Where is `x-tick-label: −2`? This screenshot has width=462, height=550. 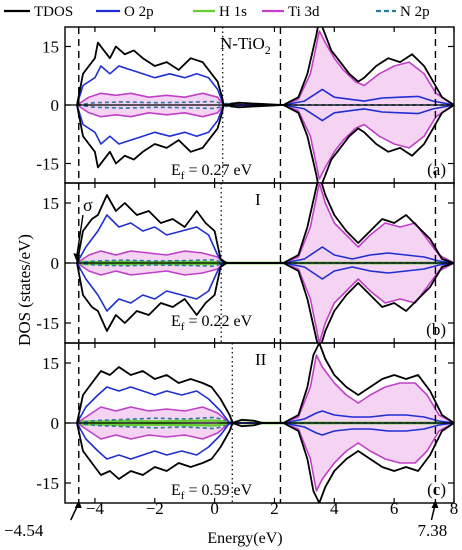 x-tick-label: −2 is located at coordinates (155, 508).